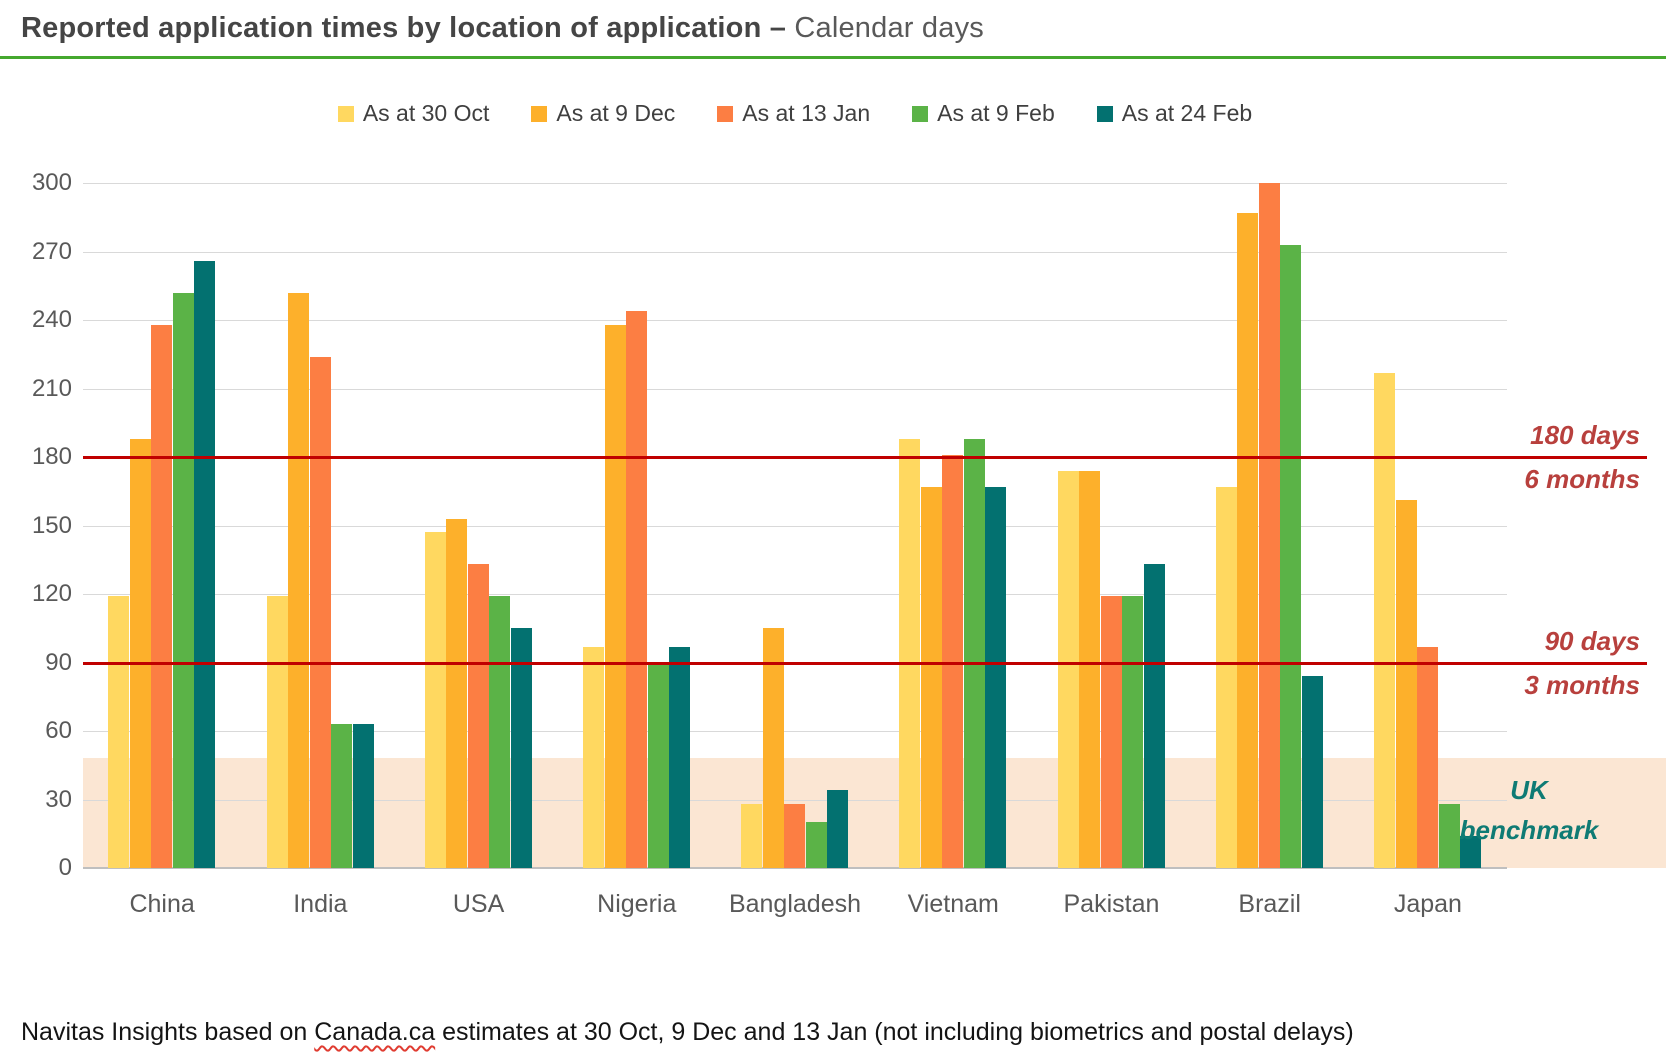 The image size is (1666, 1064). Describe the element at coordinates (931, 677) in the screenshot. I see `bar-vietnam-as-at-9-dec` at that location.